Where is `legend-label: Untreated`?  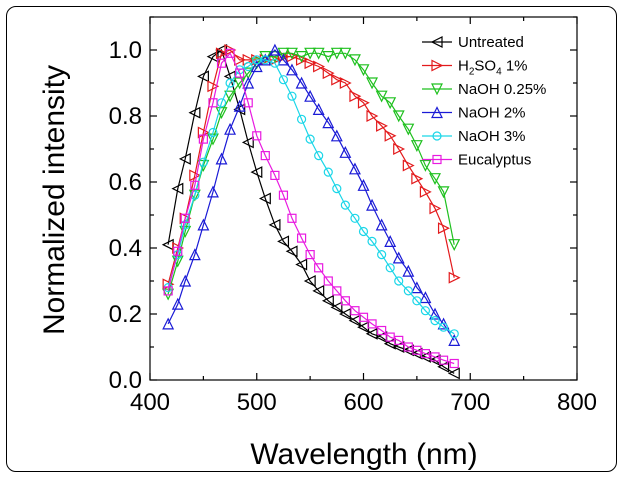 legend-label: Untreated is located at coordinates (491, 42).